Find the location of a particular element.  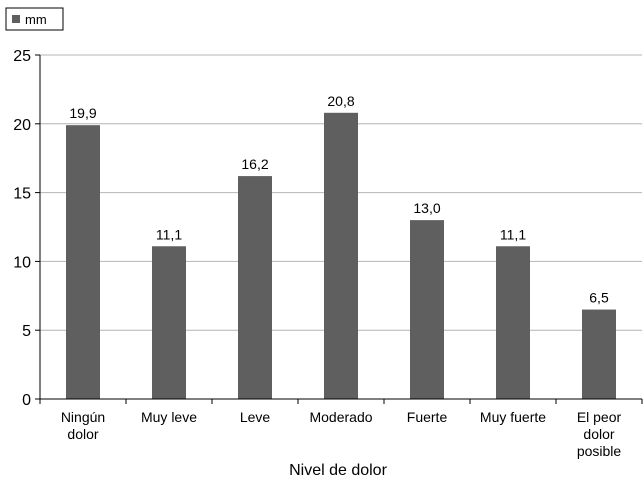

y-tick-label: 5 is located at coordinates (26, 331).